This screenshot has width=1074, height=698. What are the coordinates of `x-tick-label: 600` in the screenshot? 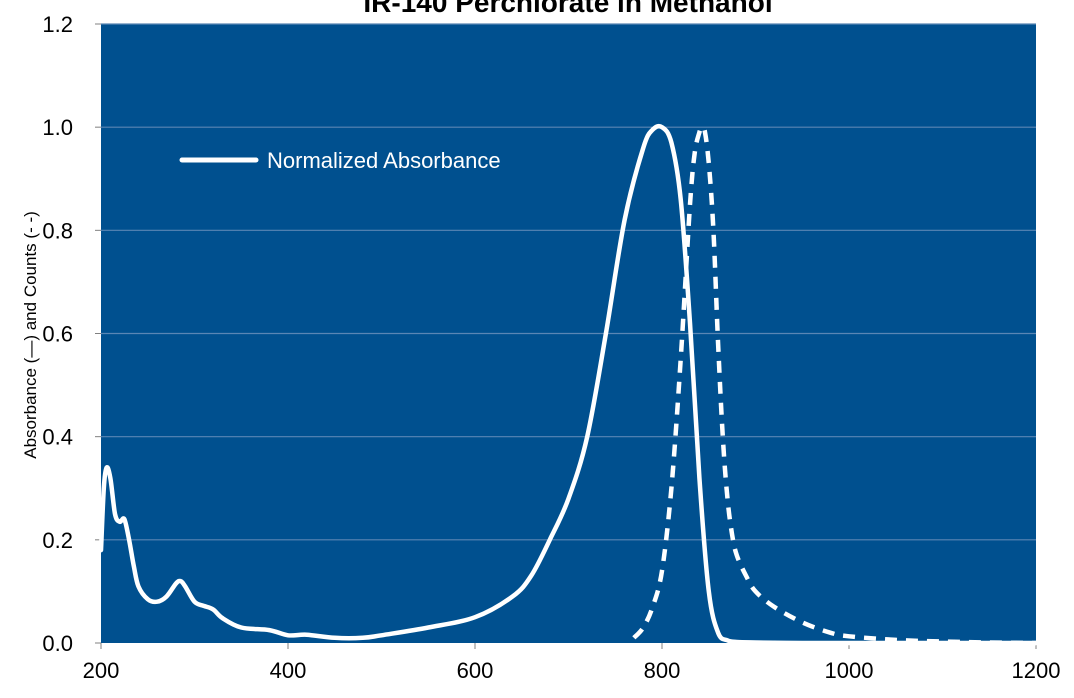 It's located at (475, 670).